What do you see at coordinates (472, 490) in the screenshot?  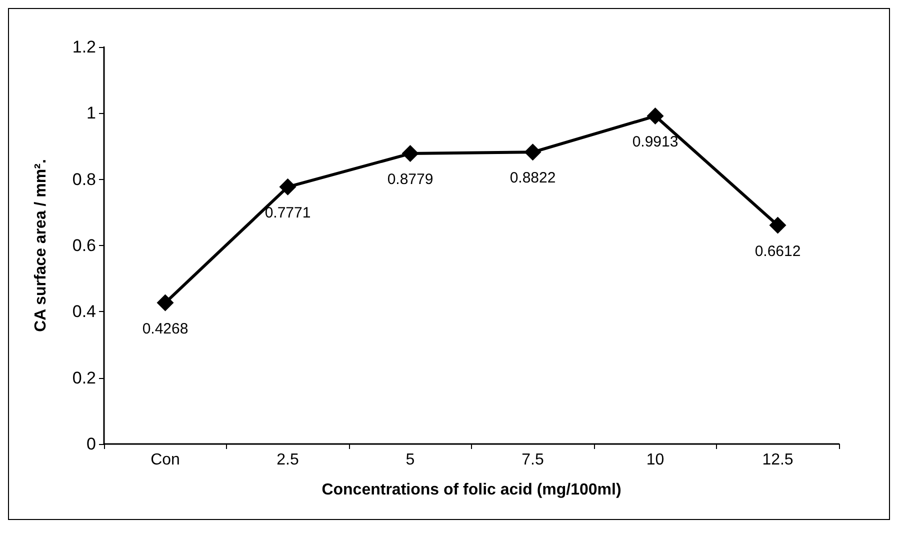 I see `x-axis-title: Concentrations of folic acid (mg/100ml)` at bounding box center [472, 490].